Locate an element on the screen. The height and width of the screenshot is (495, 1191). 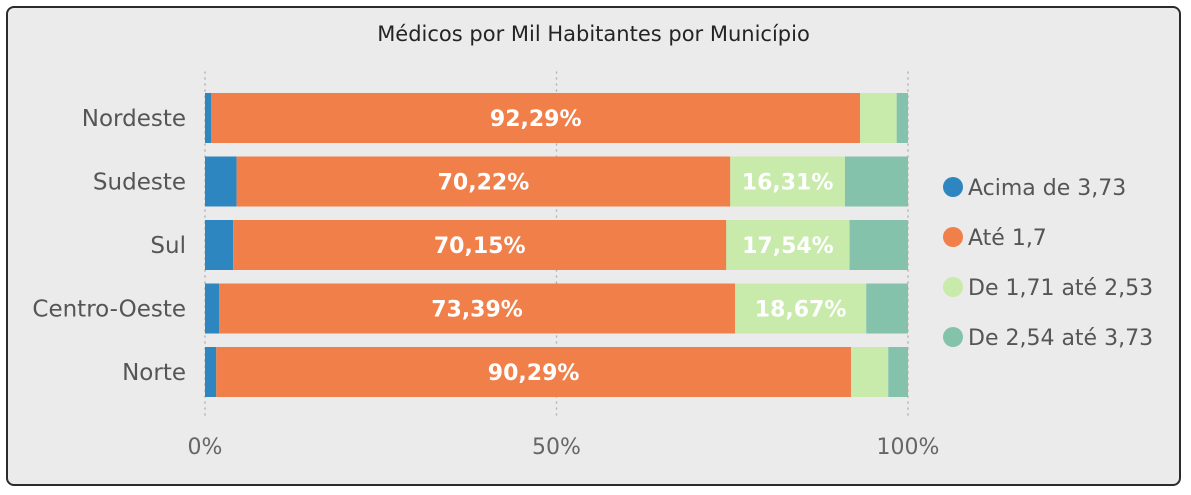
y-tick-label: Norte is located at coordinates (154, 373).